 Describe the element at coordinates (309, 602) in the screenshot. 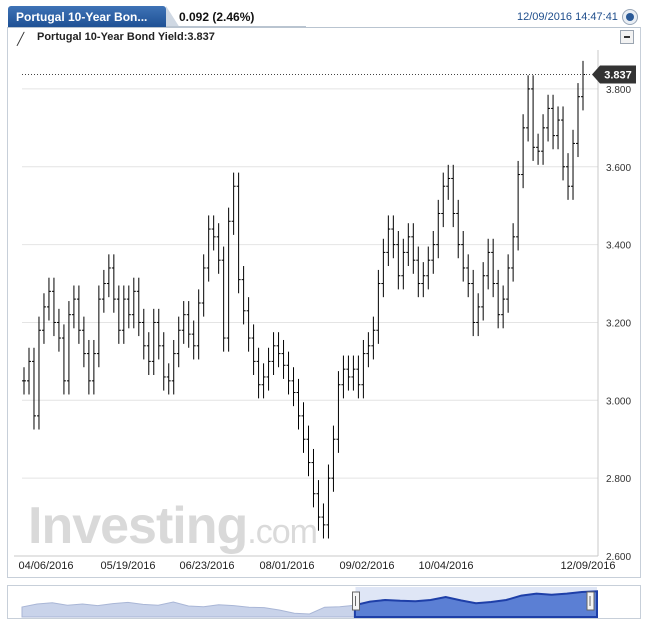

I see `navigator-chart` at that location.